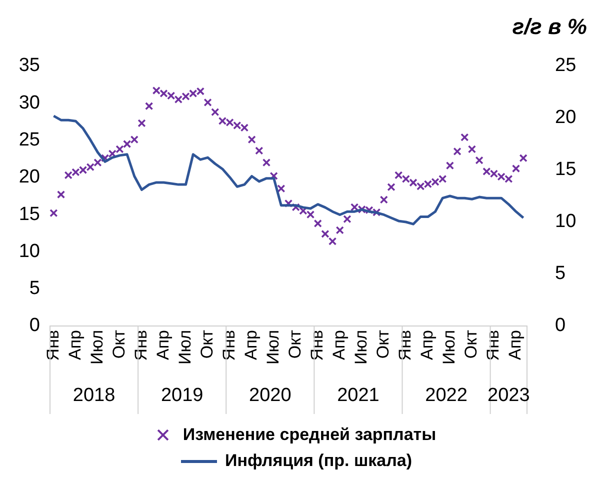 The height and width of the screenshot is (483, 593). Describe the element at coordinates (560, 273) in the screenshot. I see `y2-tick-label: 5` at that location.